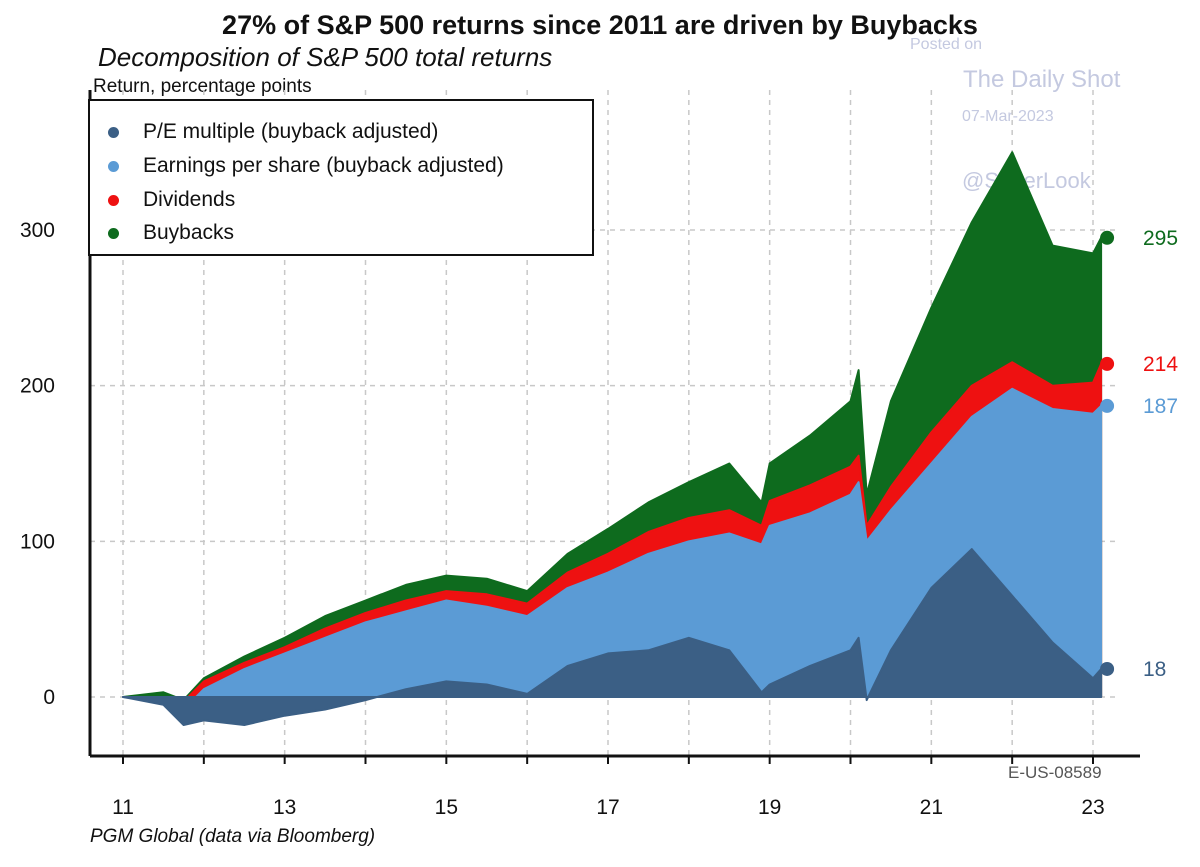 The width and height of the screenshot is (1200, 867). Describe the element at coordinates (37, 541) in the screenshot. I see `y-tick-label-100: 100` at that location.